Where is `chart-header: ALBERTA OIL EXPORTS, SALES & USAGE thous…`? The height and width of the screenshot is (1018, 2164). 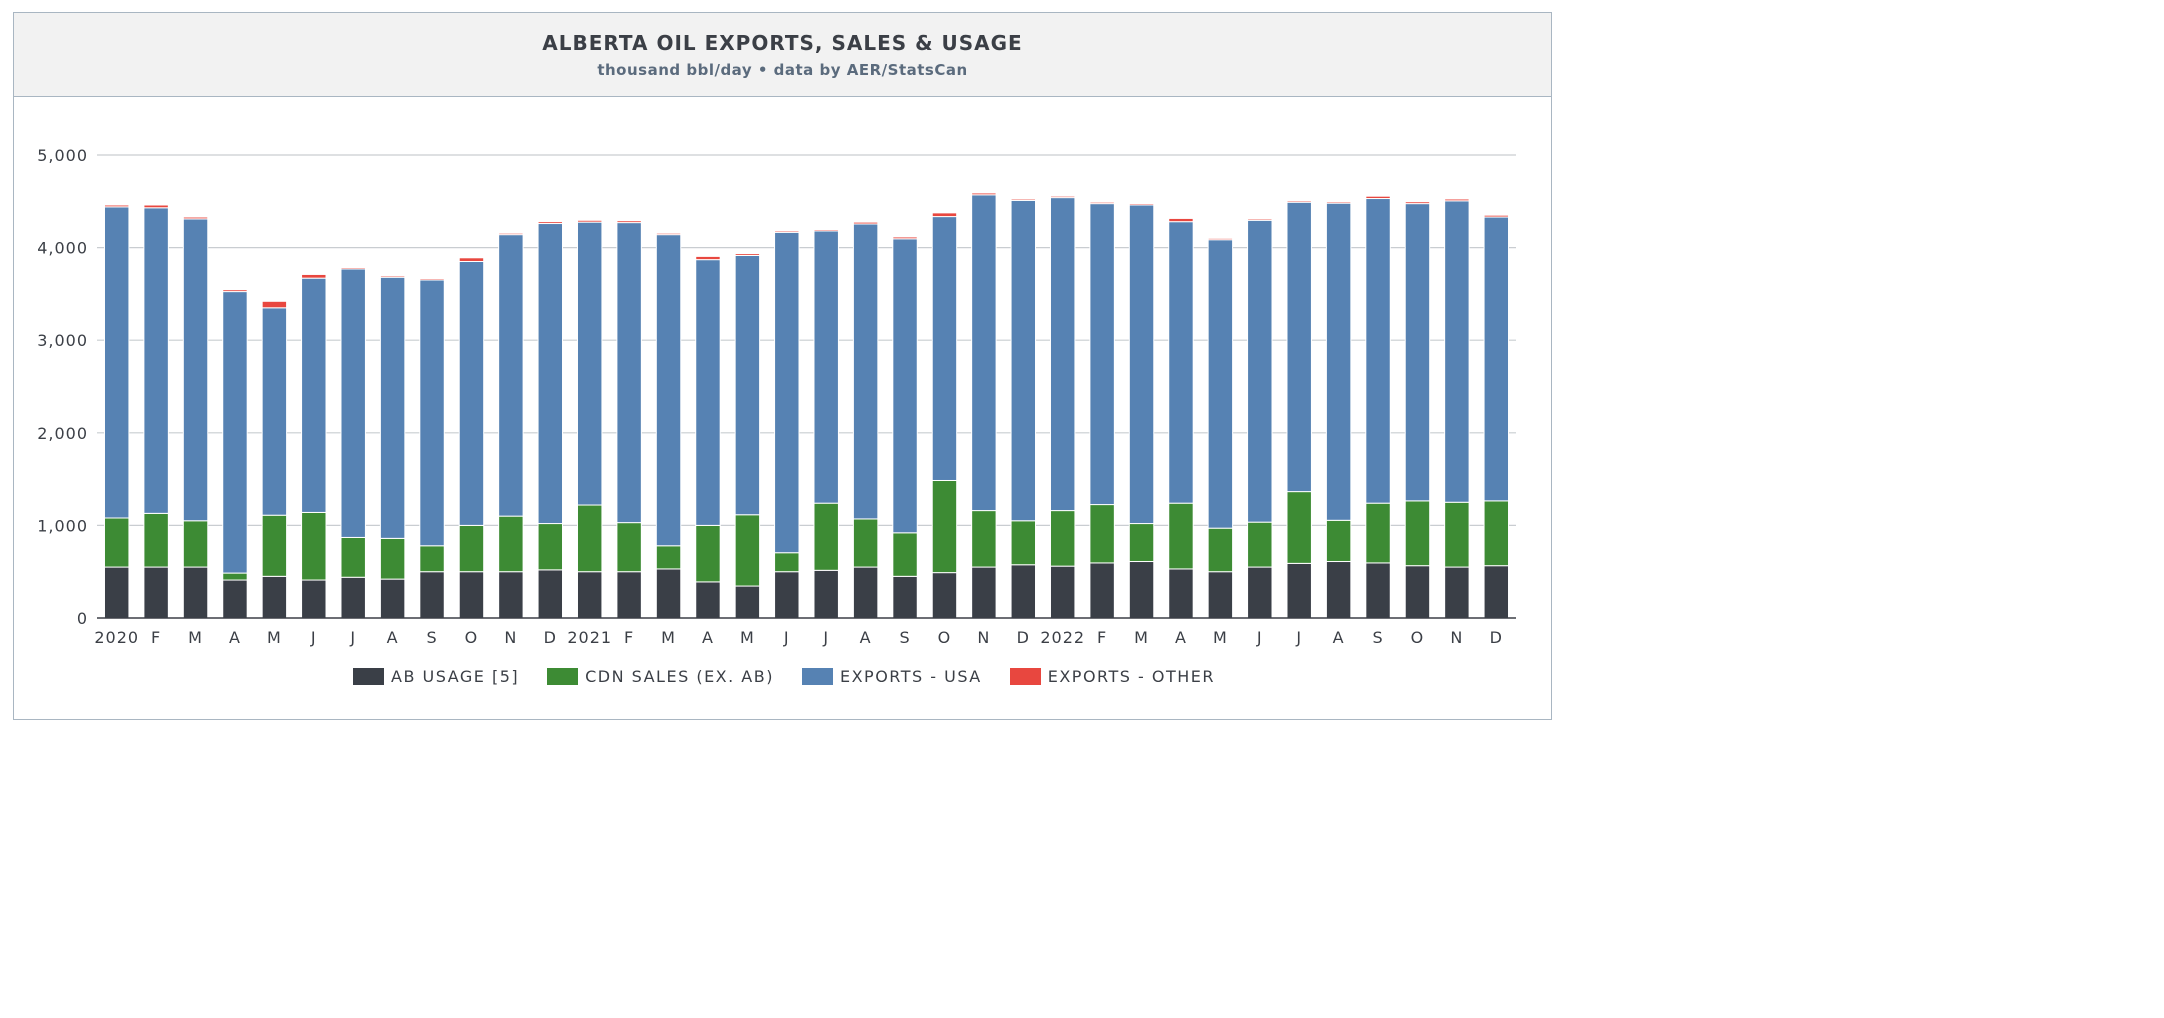 chart-header: ALBERTA OIL EXPORTS, SALES & USAGE thous… is located at coordinates (782, 55).